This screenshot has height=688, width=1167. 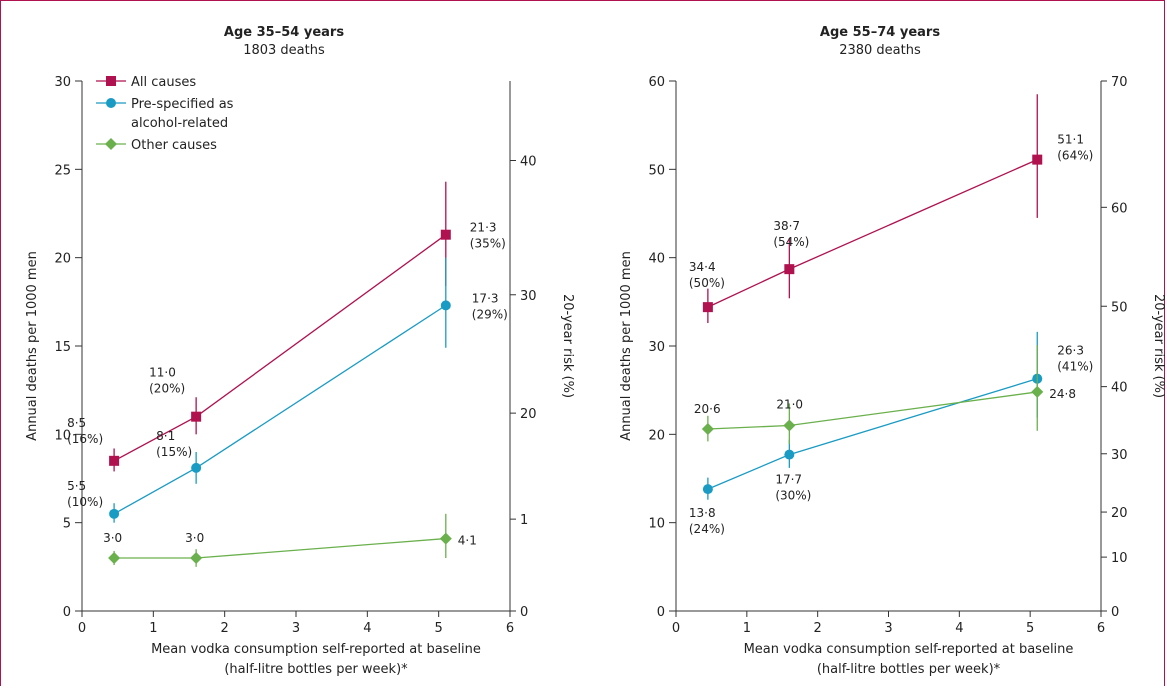 I want to click on data-label: 34·4, so click(x=702, y=267).